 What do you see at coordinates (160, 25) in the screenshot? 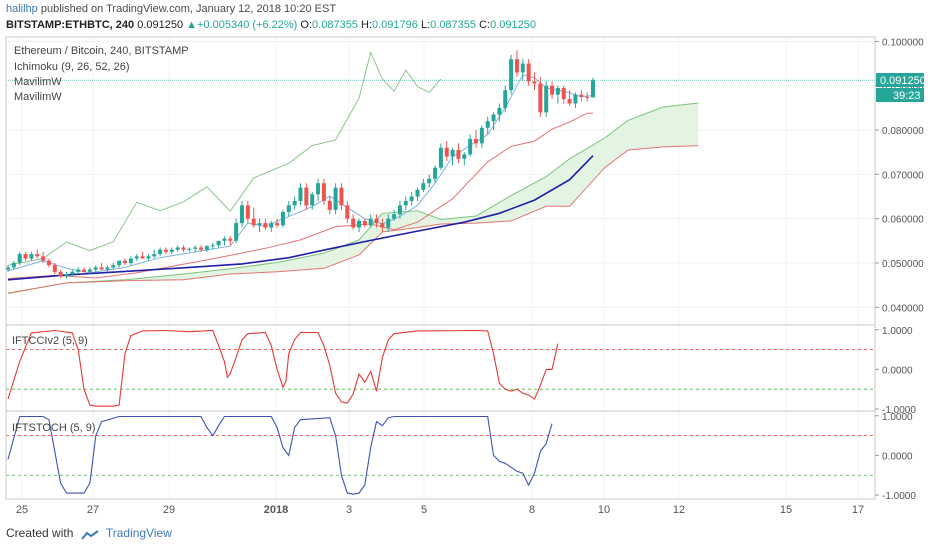
I see `last-price: 0.091250` at bounding box center [160, 25].